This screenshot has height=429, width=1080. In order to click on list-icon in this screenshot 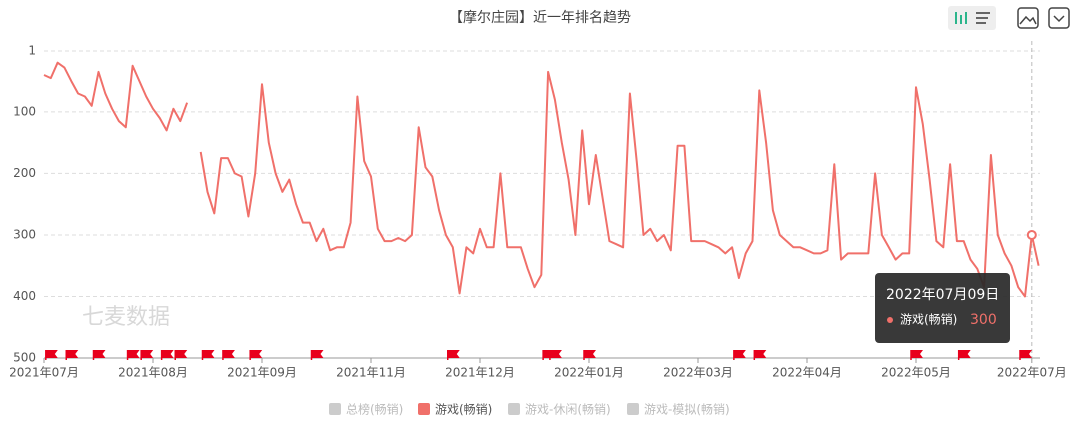, I will do `click(983, 18)`.